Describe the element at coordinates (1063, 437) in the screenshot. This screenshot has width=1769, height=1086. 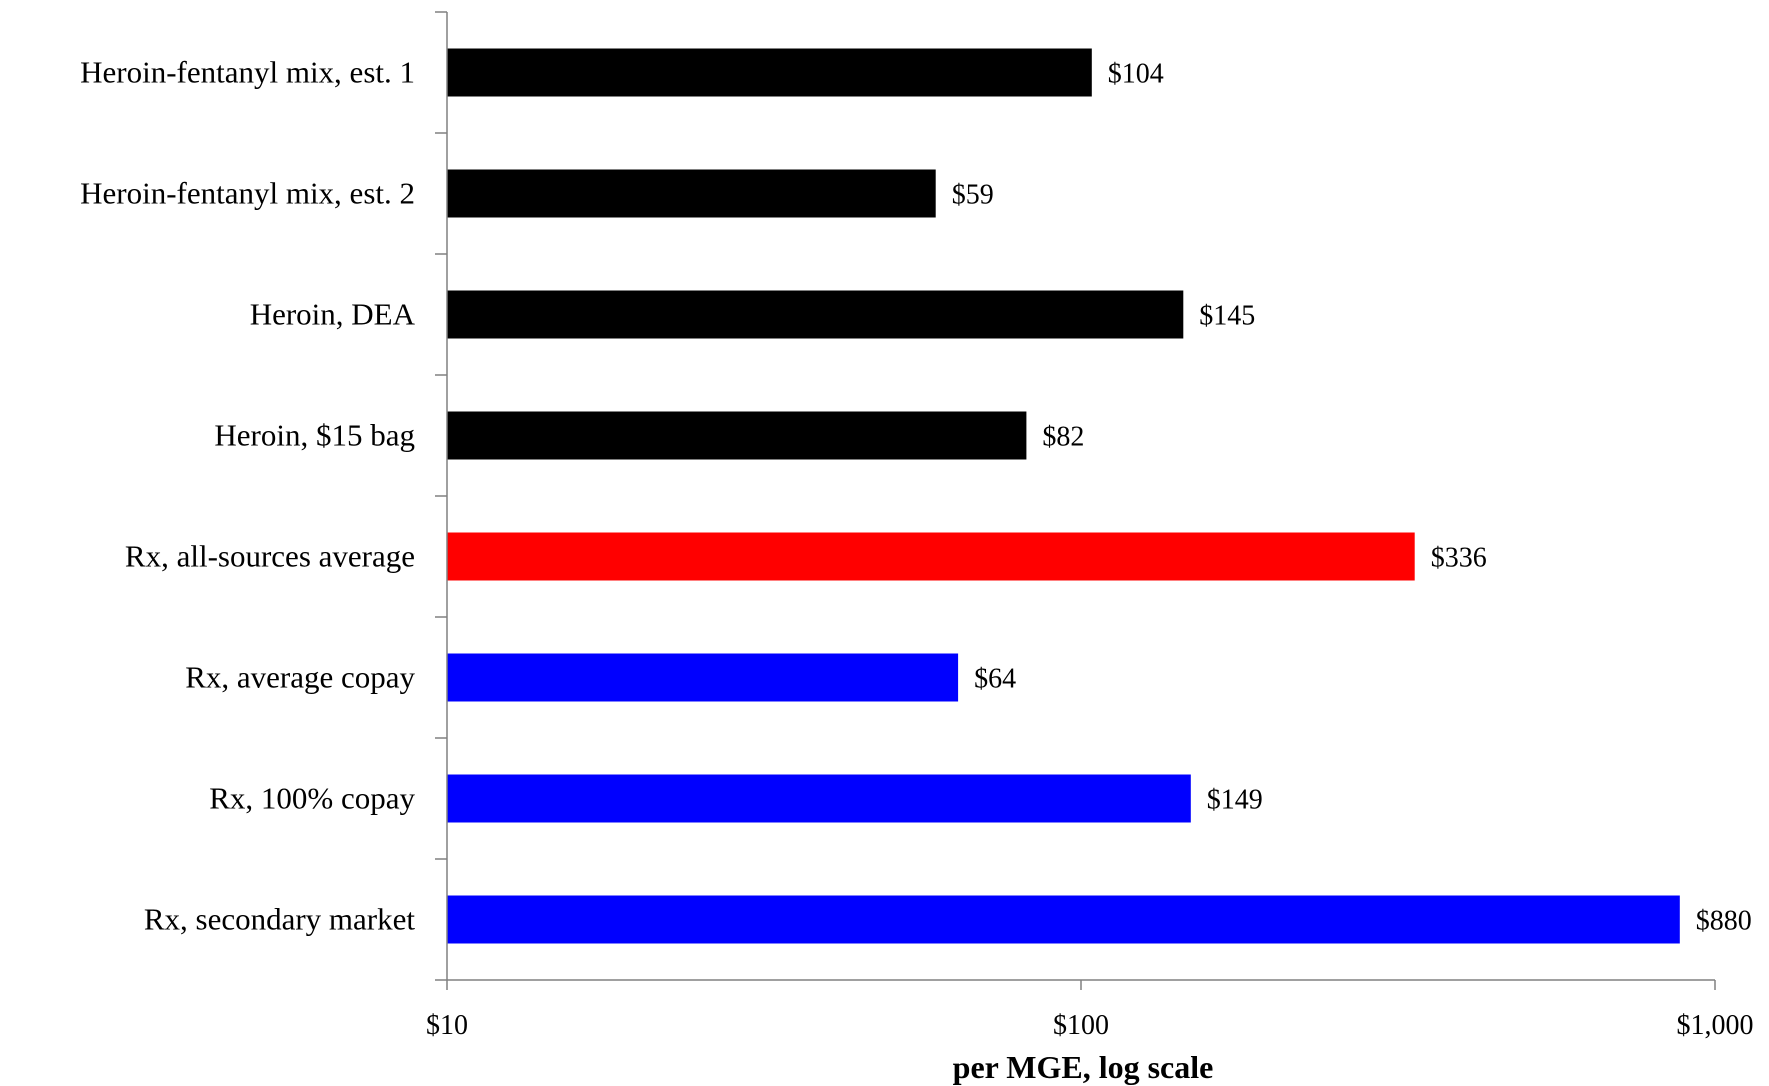
I see `value-label-3: $82` at that location.